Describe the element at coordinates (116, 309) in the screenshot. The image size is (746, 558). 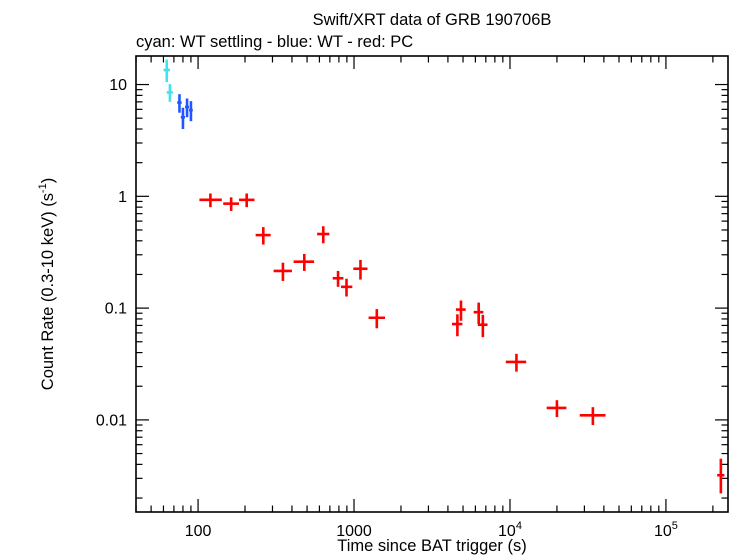
I see `y-tick-label: 0.1` at that location.